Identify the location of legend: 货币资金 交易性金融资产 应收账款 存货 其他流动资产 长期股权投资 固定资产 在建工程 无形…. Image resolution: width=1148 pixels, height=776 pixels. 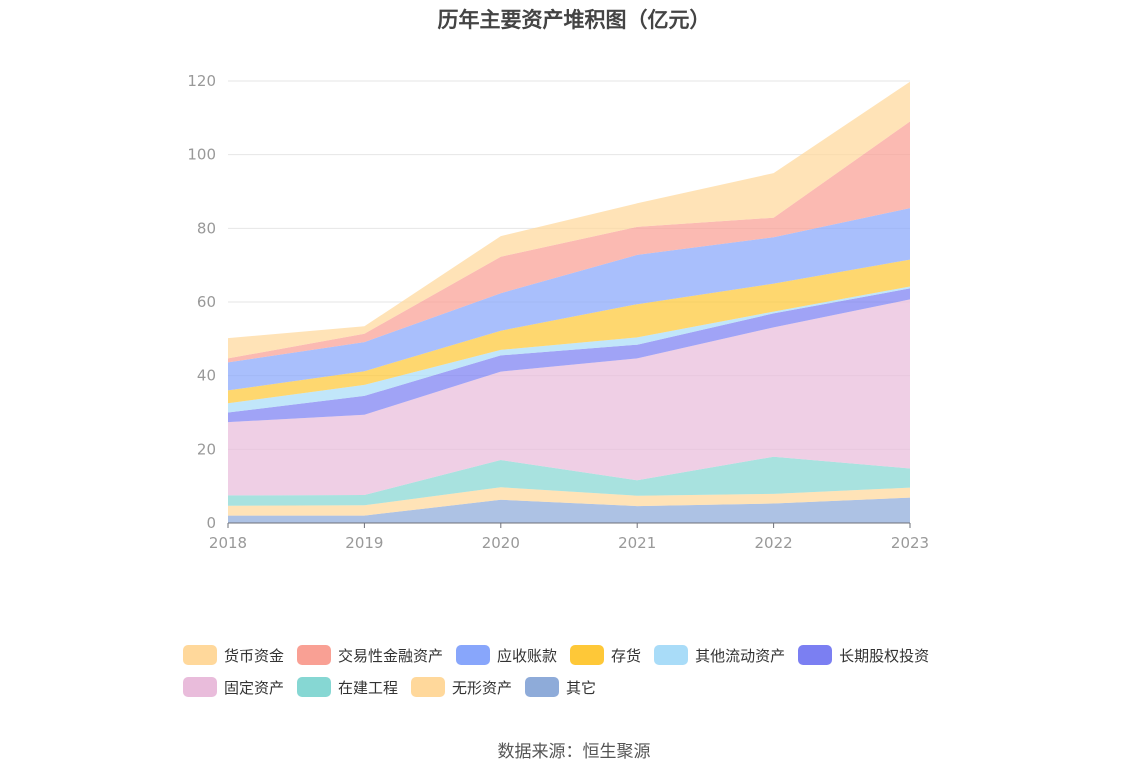
(593, 671).